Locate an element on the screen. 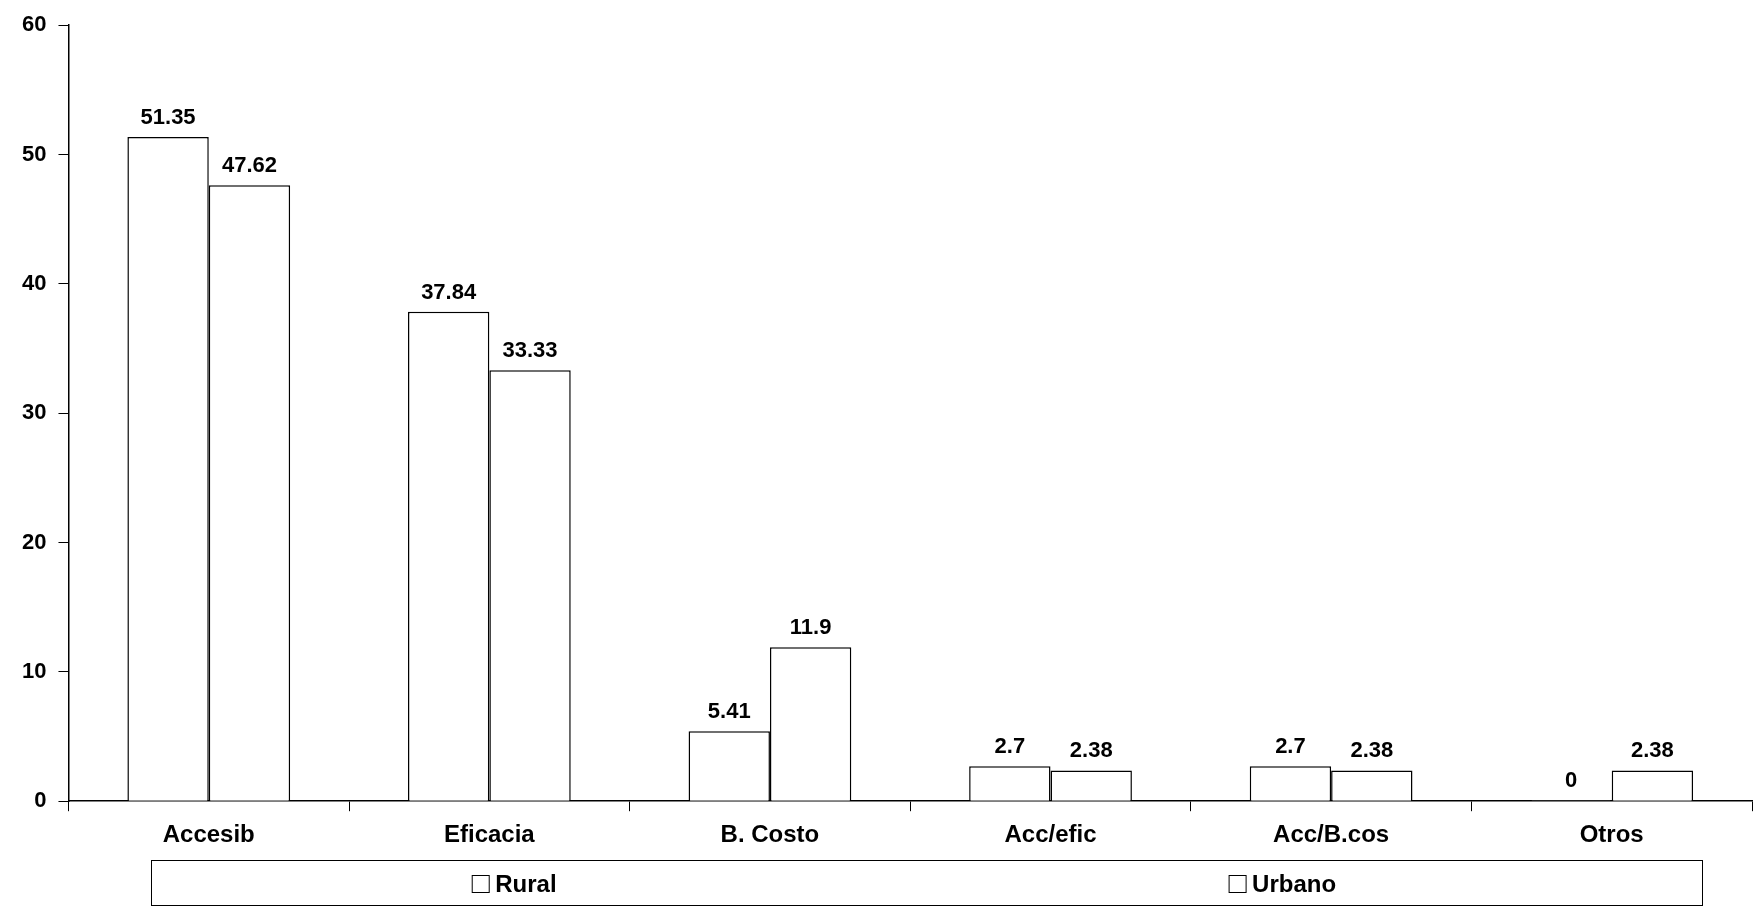 The image size is (1756, 913). y-tick-label: 20 is located at coordinates (34, 541).